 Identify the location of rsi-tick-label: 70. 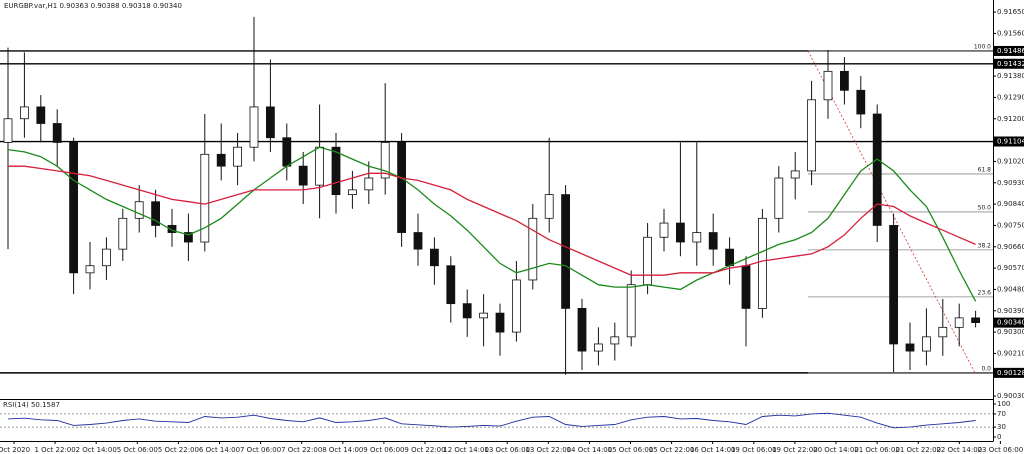
(1001, 414).